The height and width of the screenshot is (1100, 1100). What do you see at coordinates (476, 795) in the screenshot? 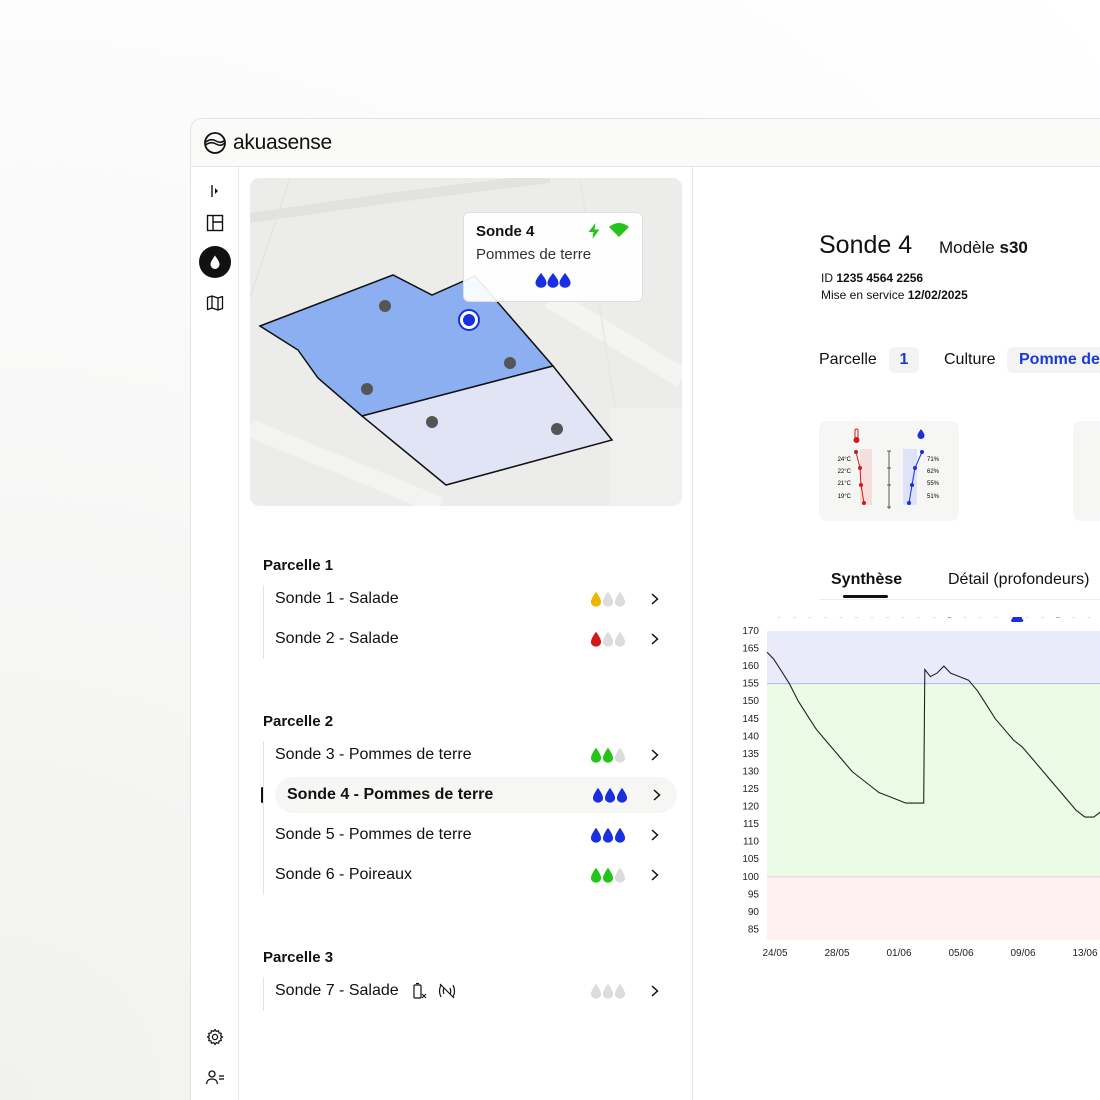
I see `probe-list-item: Sonde 4 - Pommes de terre` at bounding box center [476, 795].